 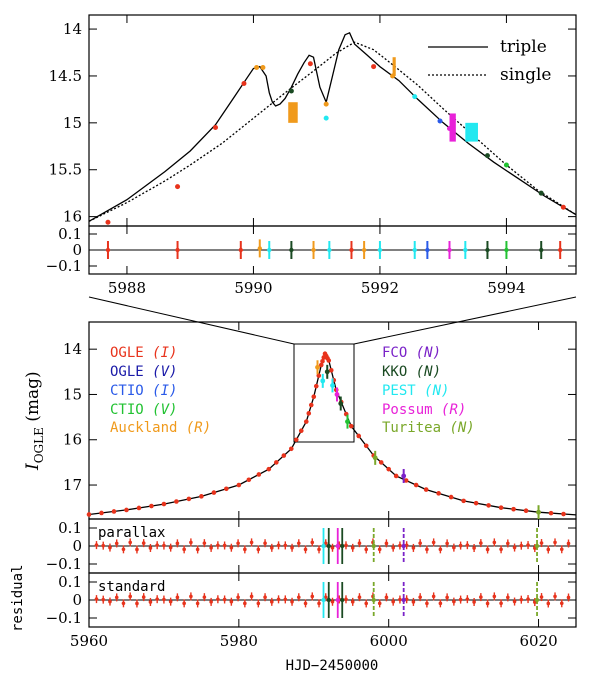 What do you see at coordinates (465, 320) in the screenshot?
I see `zoom-connector-right` at bounding box center [465, 320].